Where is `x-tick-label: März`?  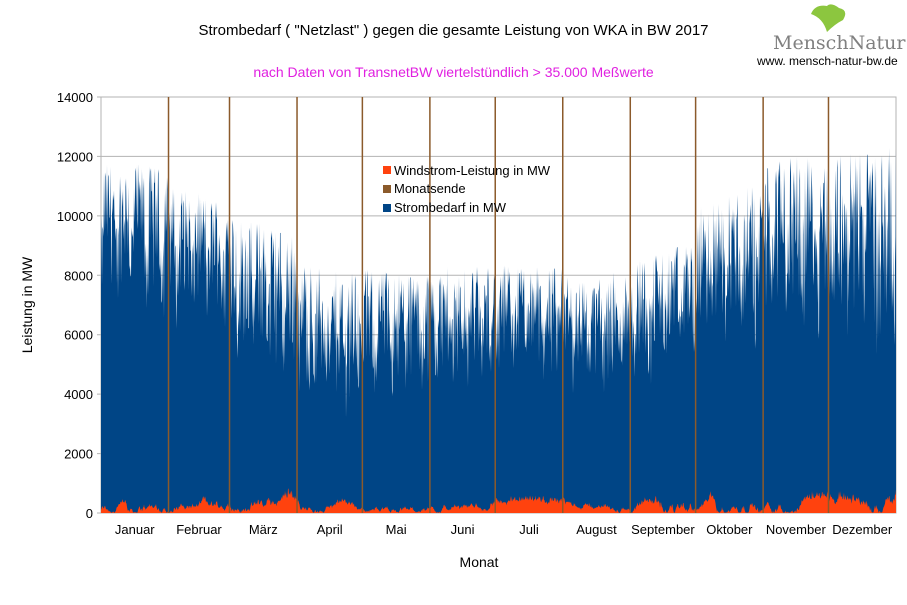
x-tick-label: März is located at coordinates (263, 529).